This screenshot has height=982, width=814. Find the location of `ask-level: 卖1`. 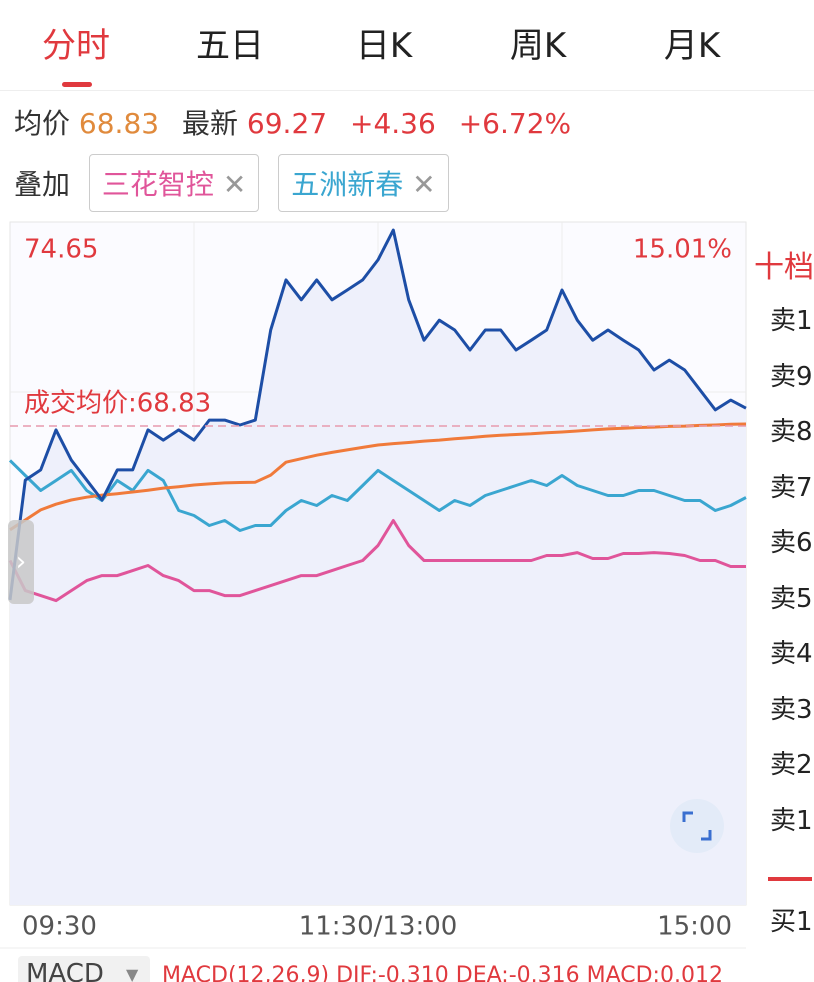

ask-level: 卖1 is located at coordinates (791, 820).